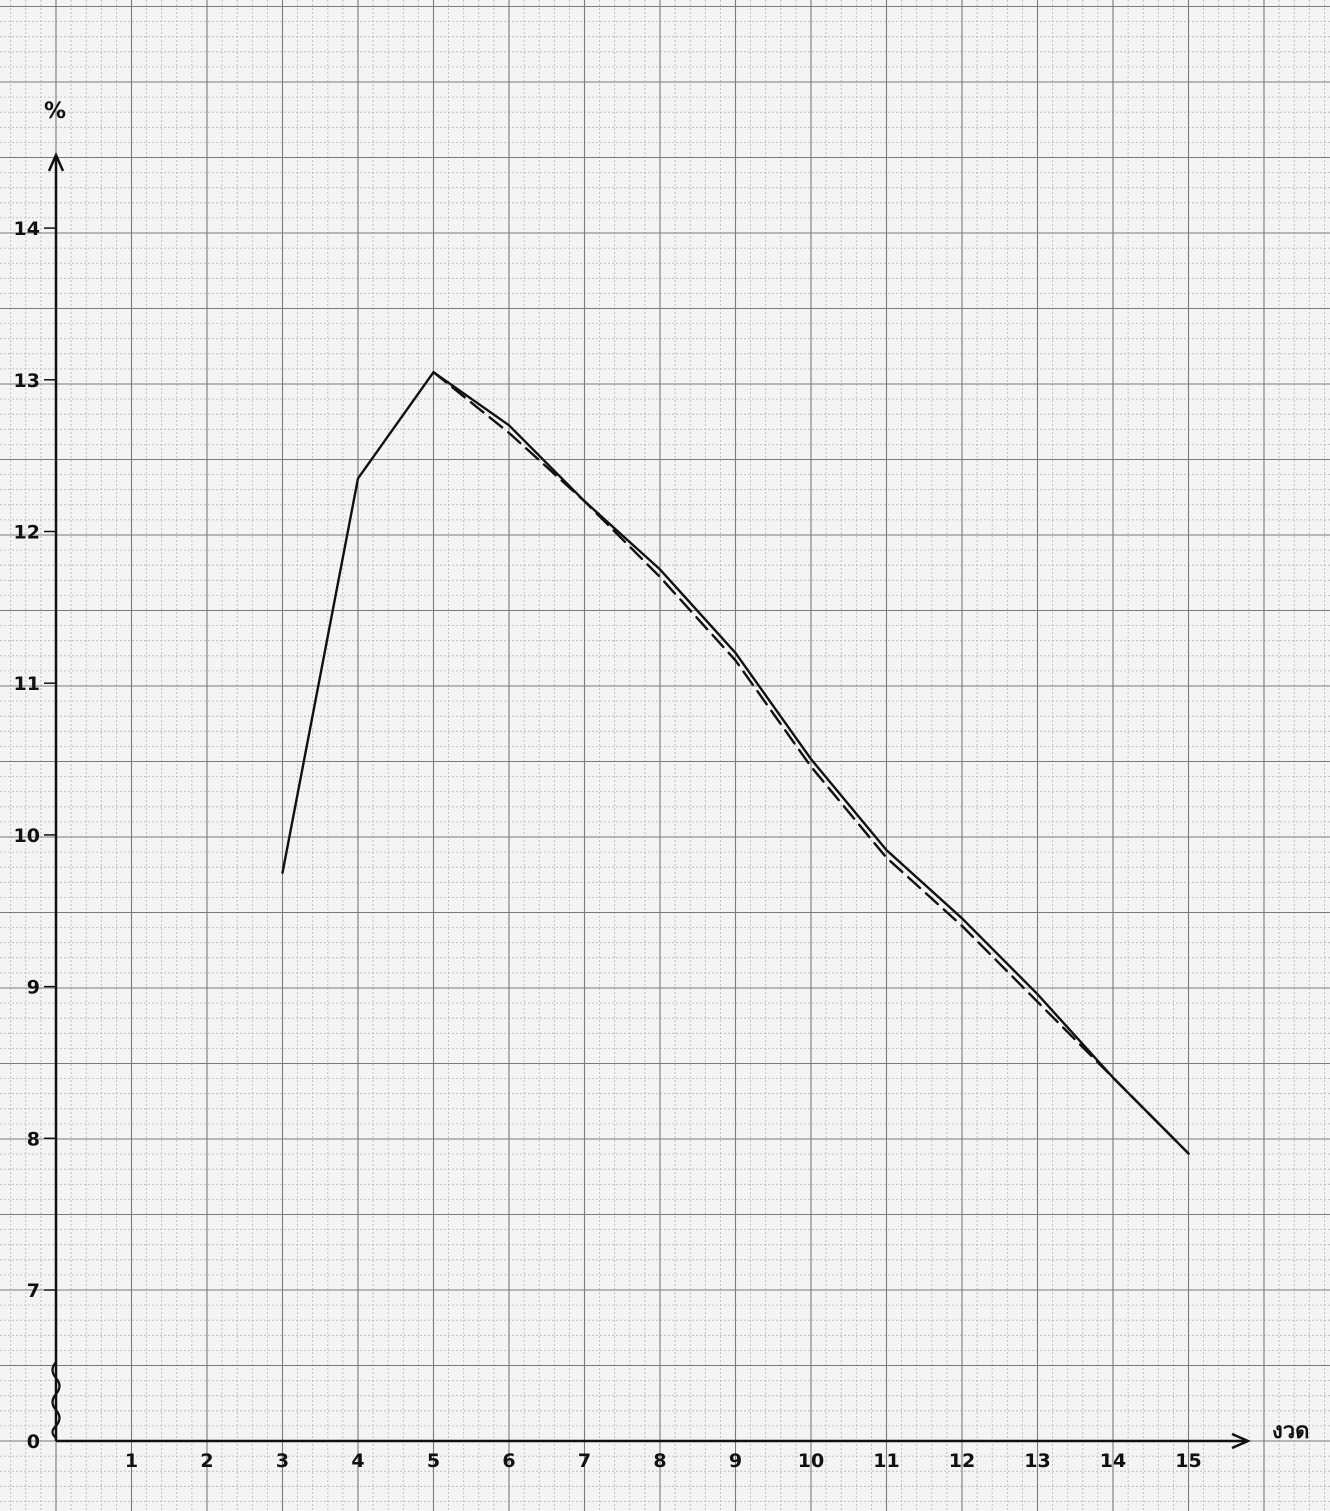 The image size is (1330, 1511). Describe the element at coordinates (1037, 1461) in the screenshot. I see `x-tick-label: 13` at that location.